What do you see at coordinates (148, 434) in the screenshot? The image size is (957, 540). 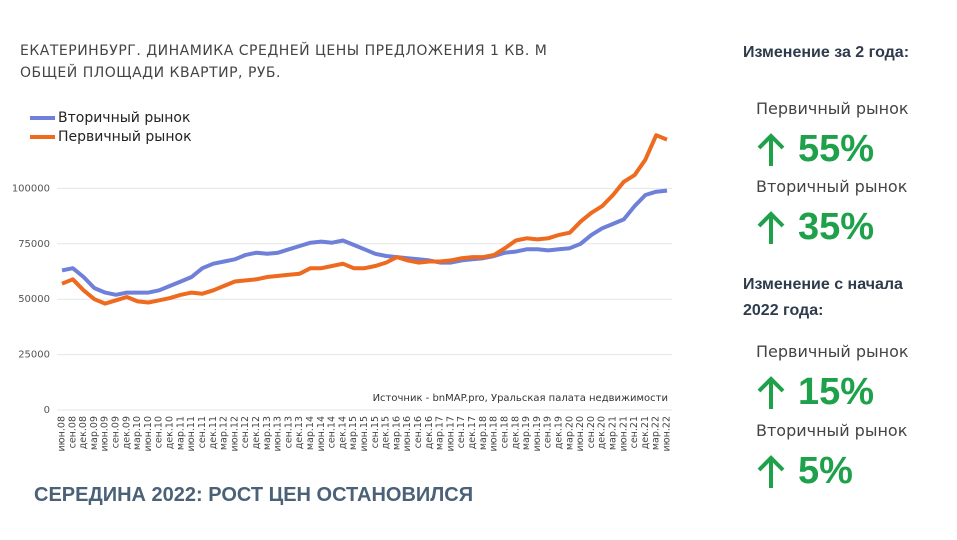 I see `x-tick-label: июн.10` at bounding box center [148, 434].